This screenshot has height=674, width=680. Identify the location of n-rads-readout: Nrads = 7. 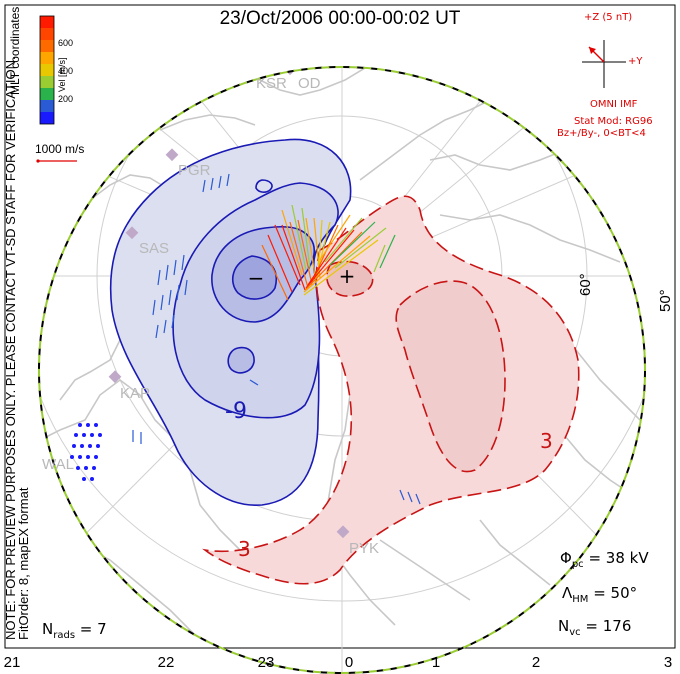
(74, 630).